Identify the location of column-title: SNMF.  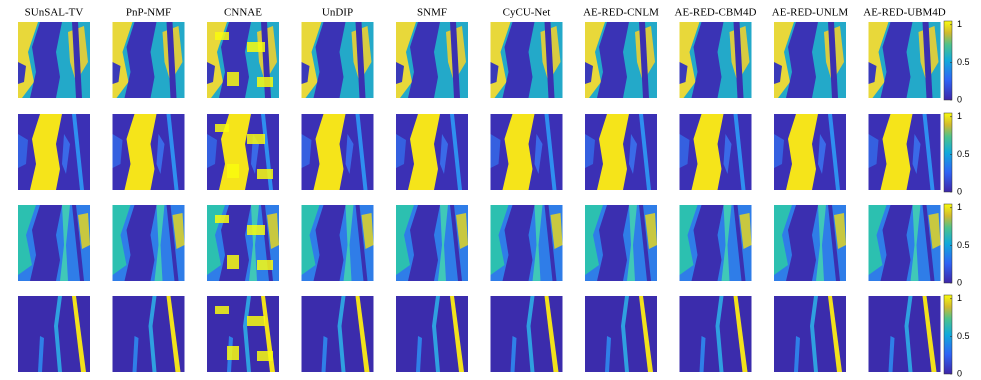
(432, 13).